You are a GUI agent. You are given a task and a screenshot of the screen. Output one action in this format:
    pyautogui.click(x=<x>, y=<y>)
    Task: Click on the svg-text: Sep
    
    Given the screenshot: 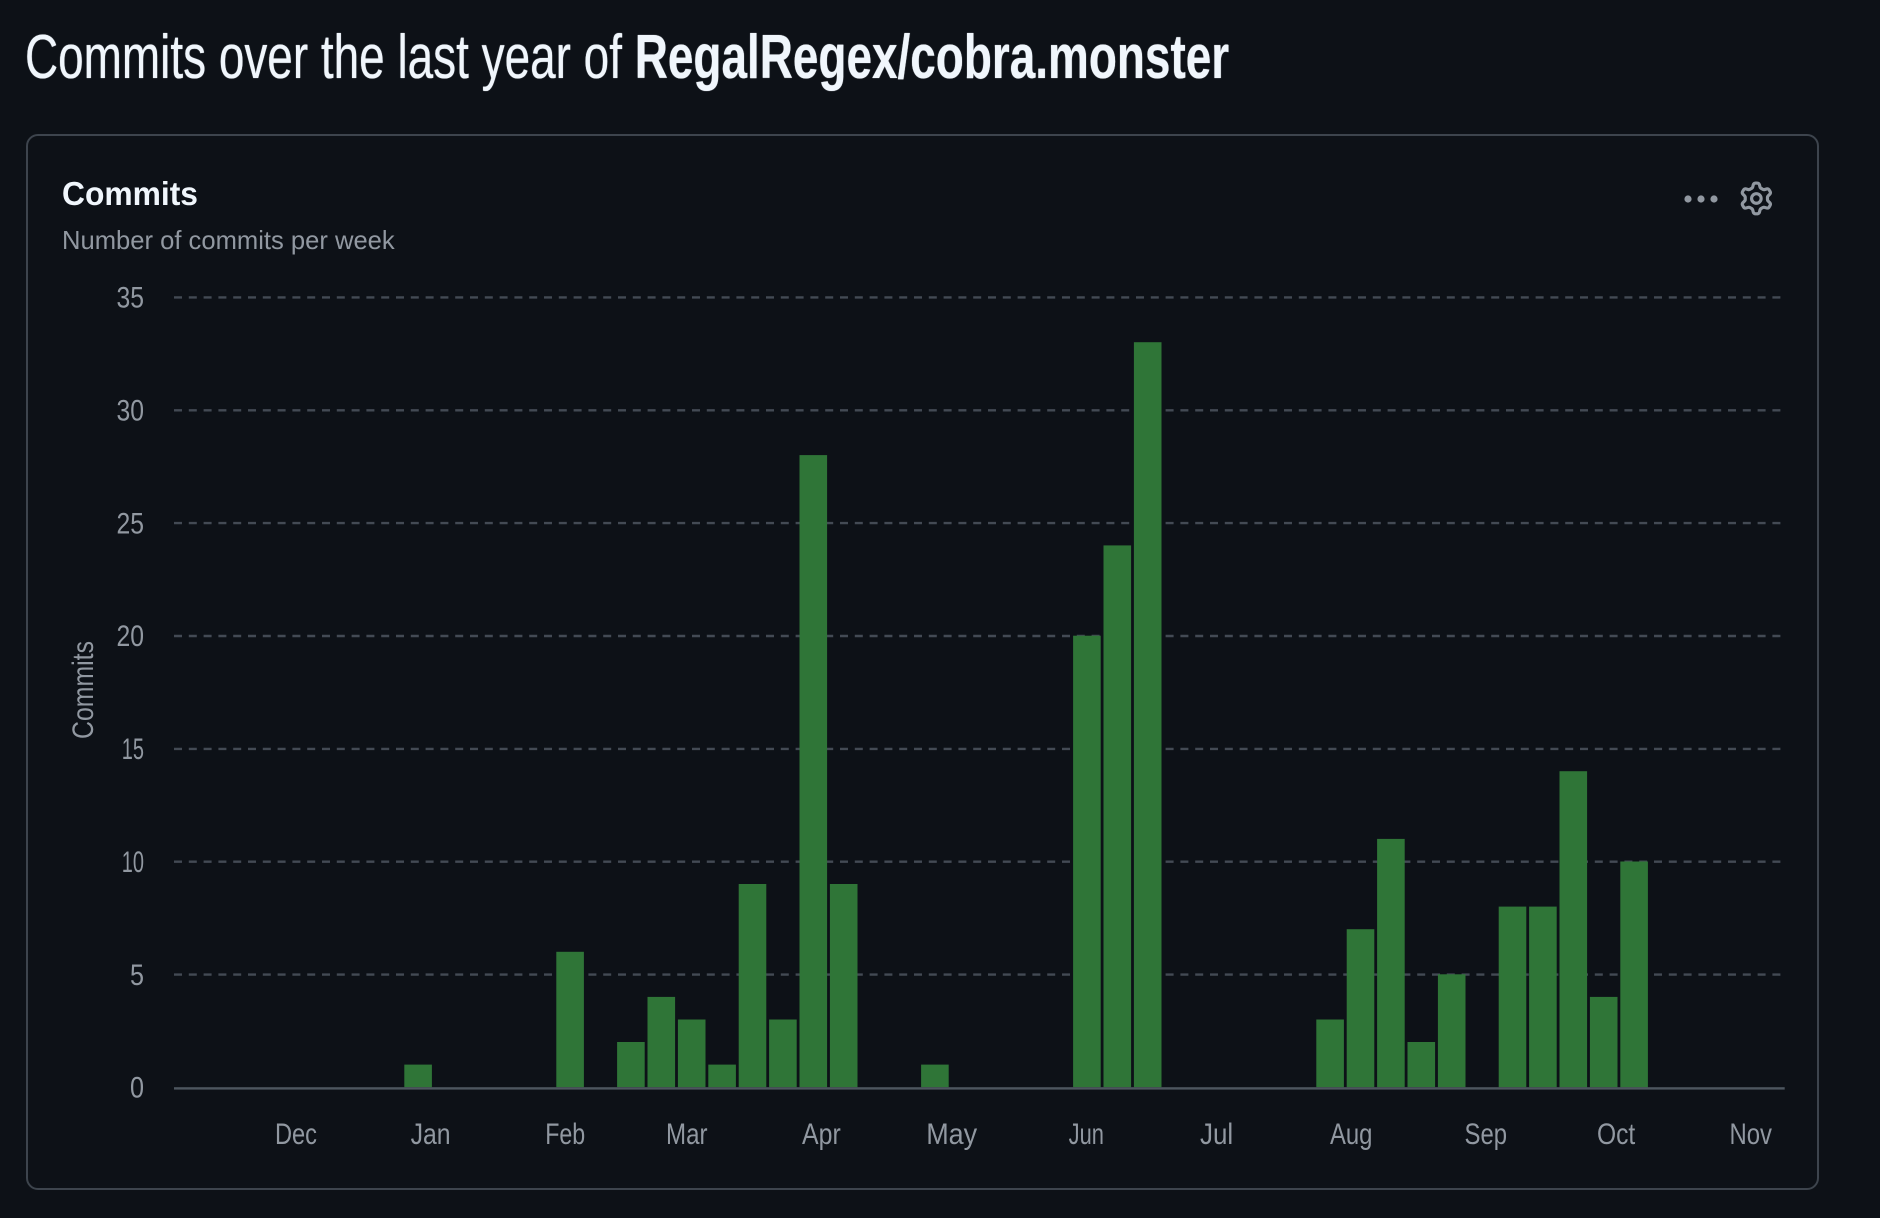 What is the action you would take?
    pyautogui.click(x=1486, y=1134)
    